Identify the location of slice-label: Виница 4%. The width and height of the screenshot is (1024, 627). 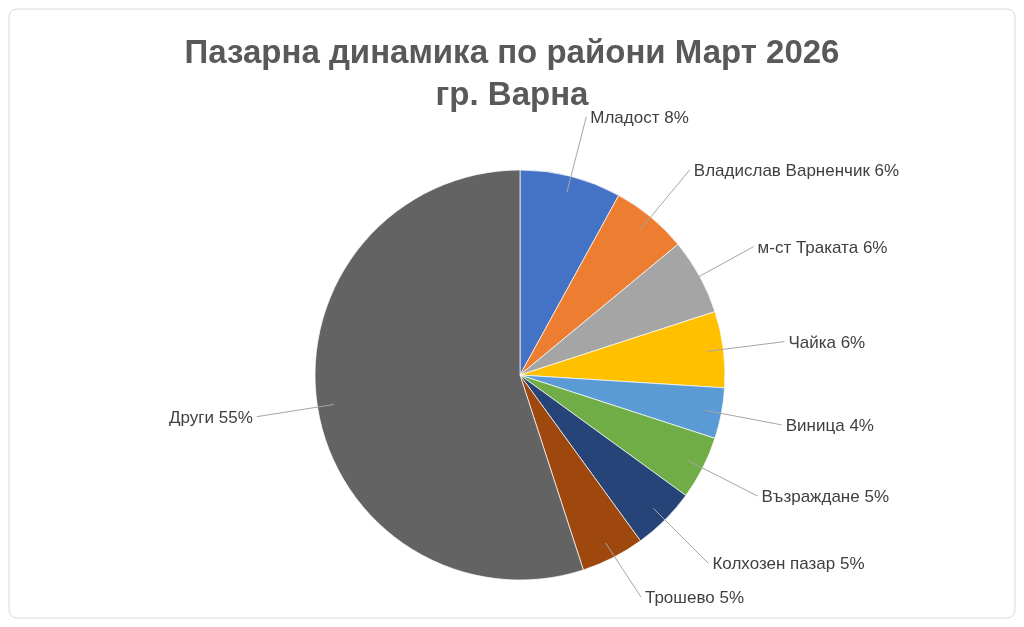
(829, 425).